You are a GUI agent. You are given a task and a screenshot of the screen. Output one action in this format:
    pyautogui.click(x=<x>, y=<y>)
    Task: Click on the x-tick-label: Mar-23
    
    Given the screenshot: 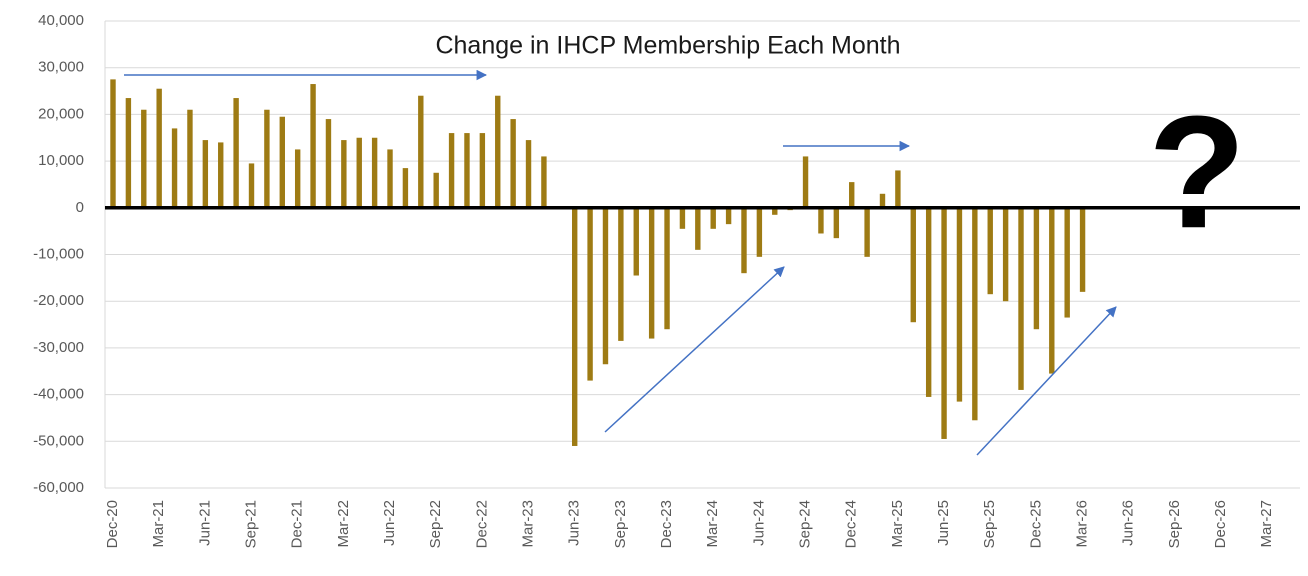 What is the action you would take?
    pyautogui.click(x=527, y=524)
    